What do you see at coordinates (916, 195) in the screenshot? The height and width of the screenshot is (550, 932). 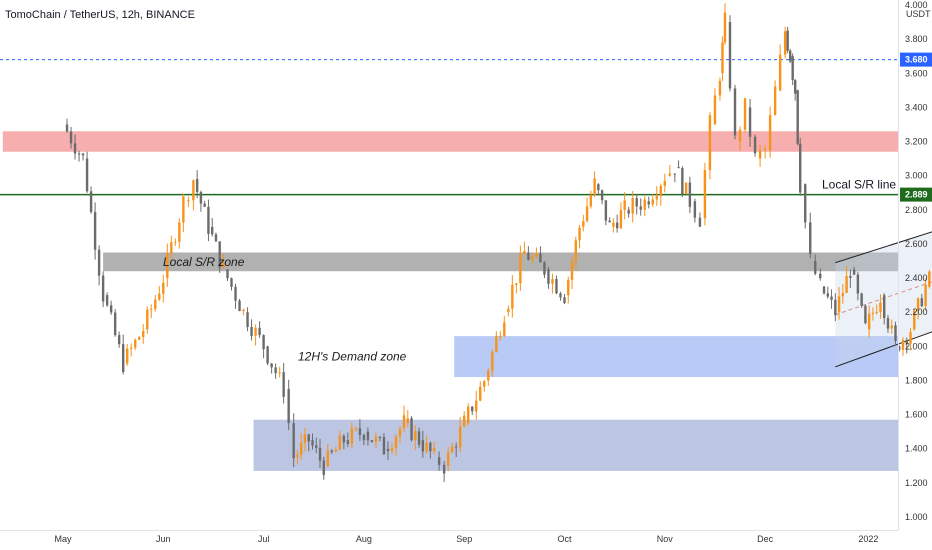 I see `price-tag-text: 2.889` at bounding box center [916, 195].